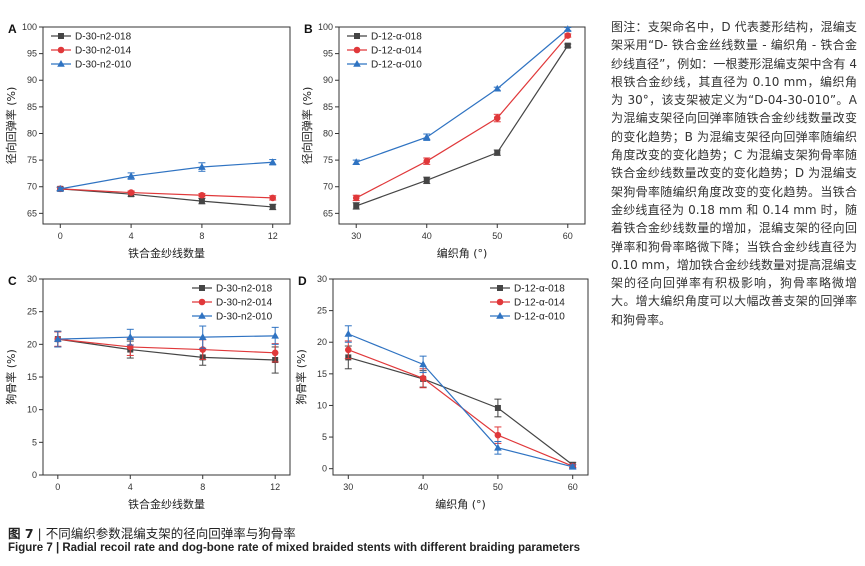  Describe the element at coordinates (91, 51) in the screenshot. I see `legend: D-30-n2-018 D-30-n2-014 D-30-n2-010` at that location.